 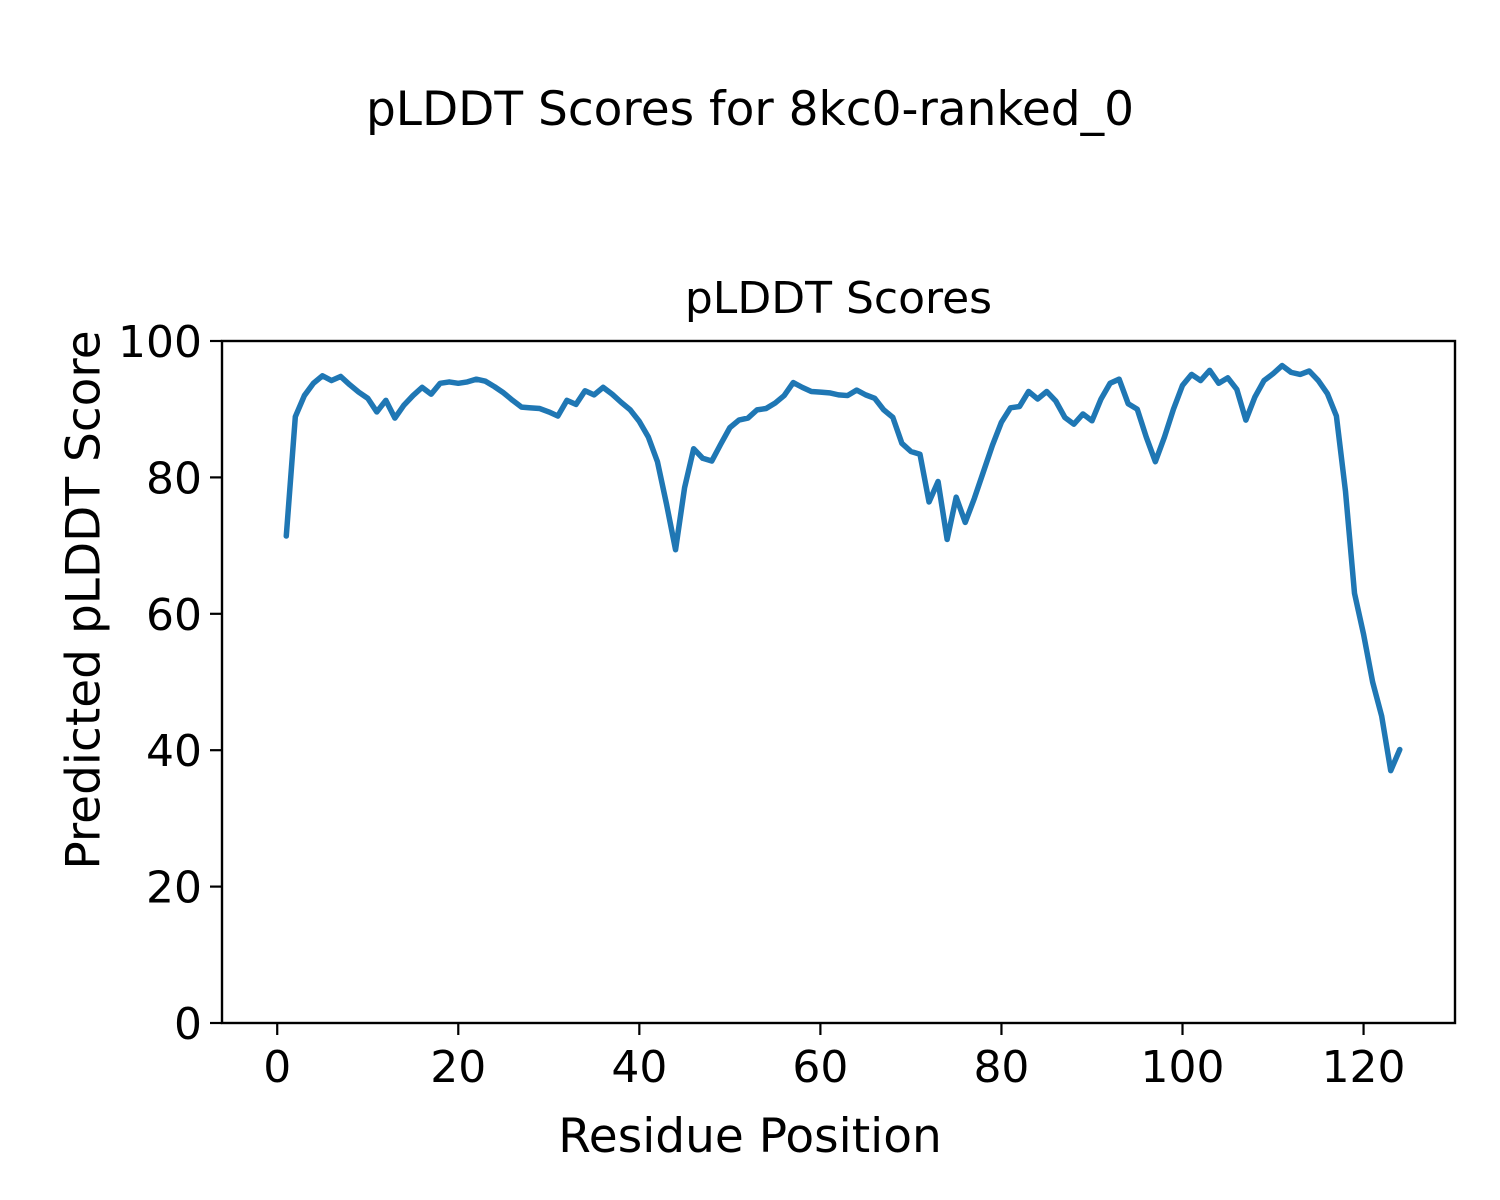 What do you see at coordinates (174, 888) in the screenshot?
I see `y-tick-label: 20` at bounding box center [174, 888].